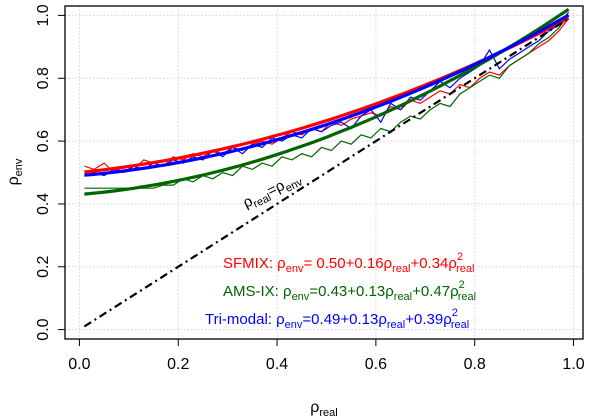  What do you see at coordinates (43, 141) in the screenshot?
I see `y-tick-label: 0.6` at bounding box center [43, 141].